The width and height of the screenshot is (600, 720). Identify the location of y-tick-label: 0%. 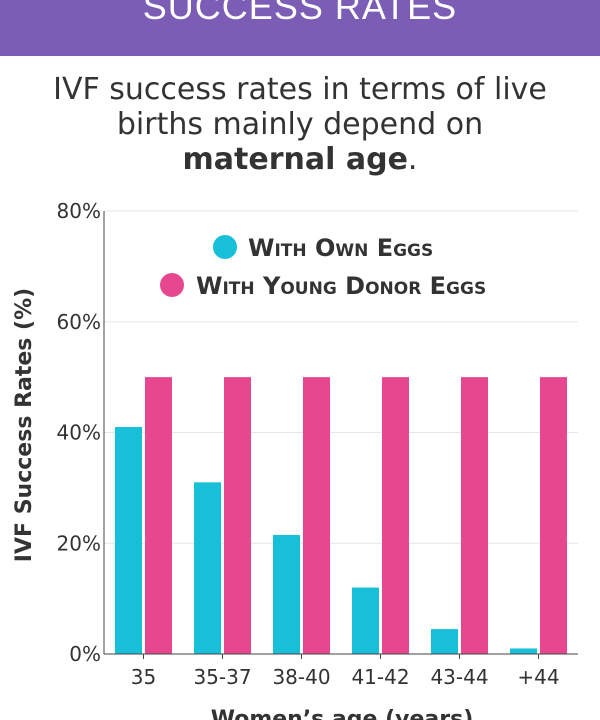
(85, 654).